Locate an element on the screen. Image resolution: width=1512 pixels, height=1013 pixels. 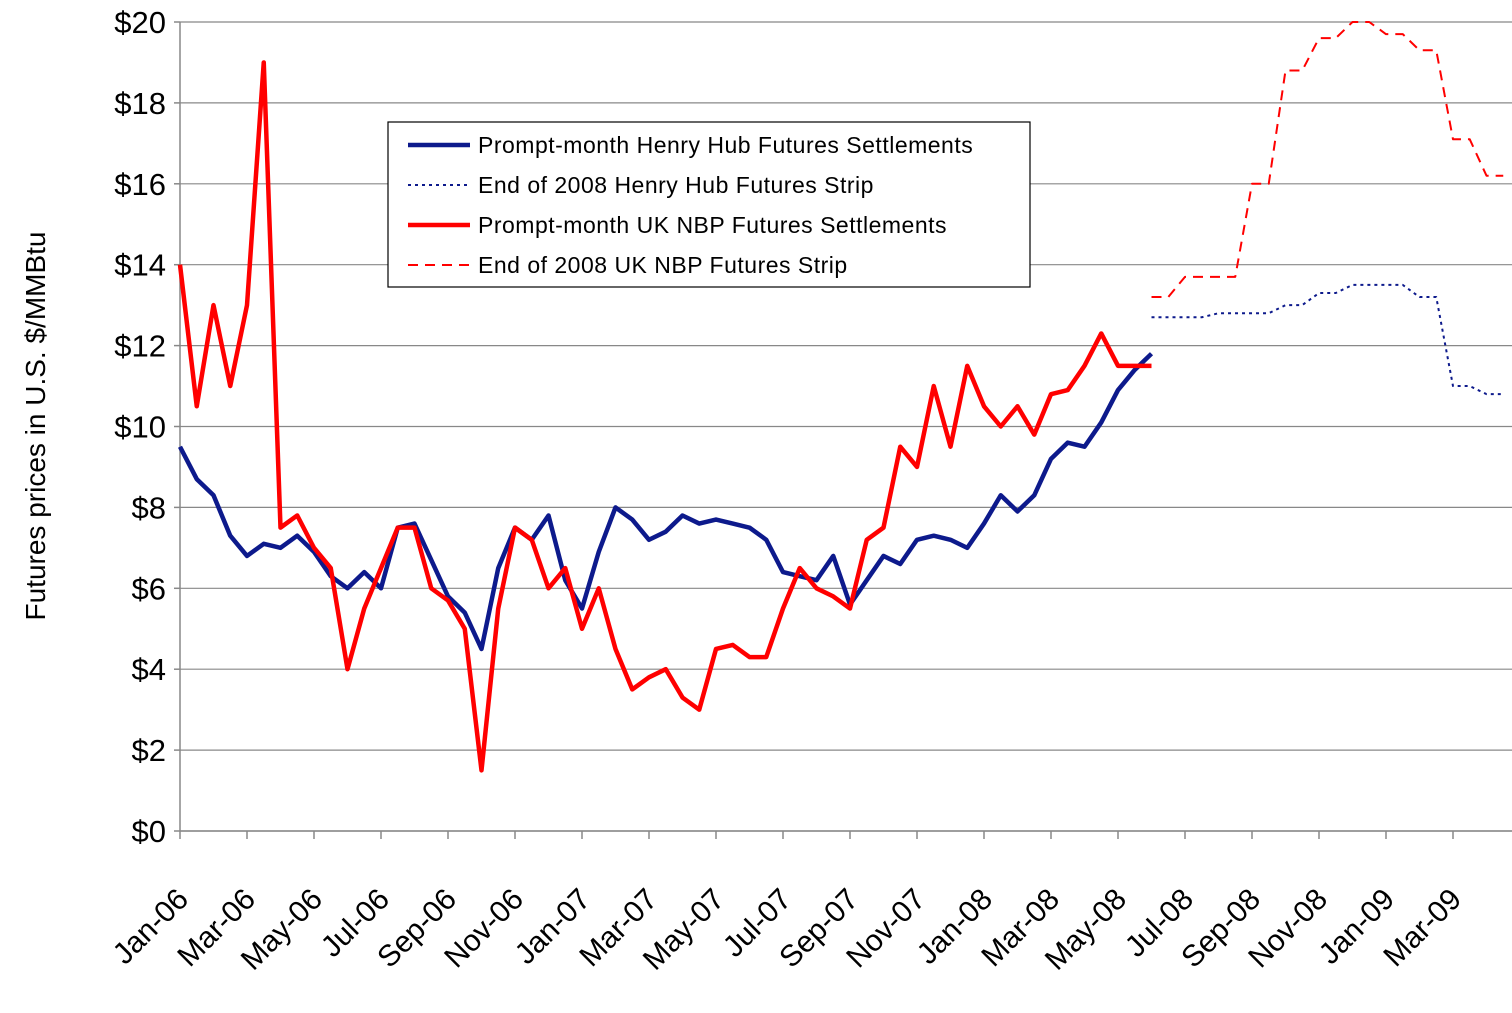
y-tick-label: $2 is located at coordinates (149, 750).